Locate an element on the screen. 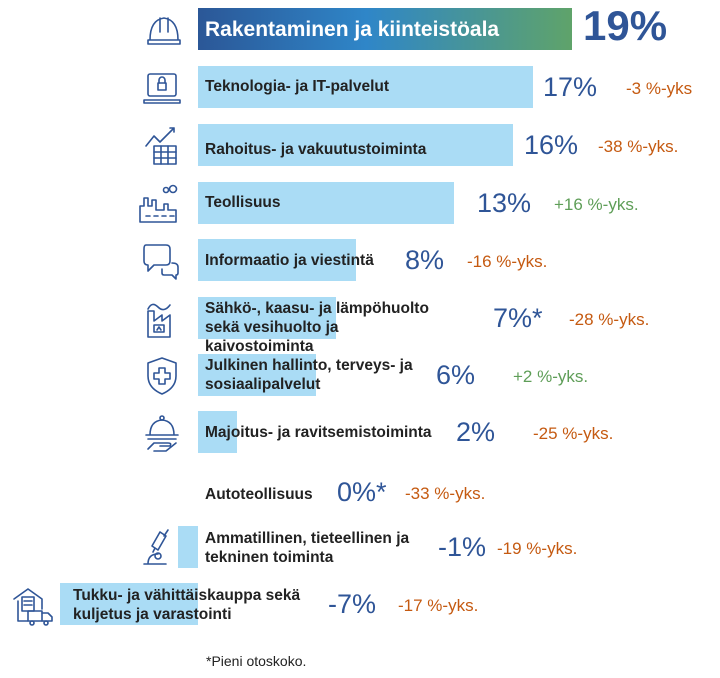 The width and height of the screenshot is (720, 678). power-plant-icon is located at coordinates (162, 319).